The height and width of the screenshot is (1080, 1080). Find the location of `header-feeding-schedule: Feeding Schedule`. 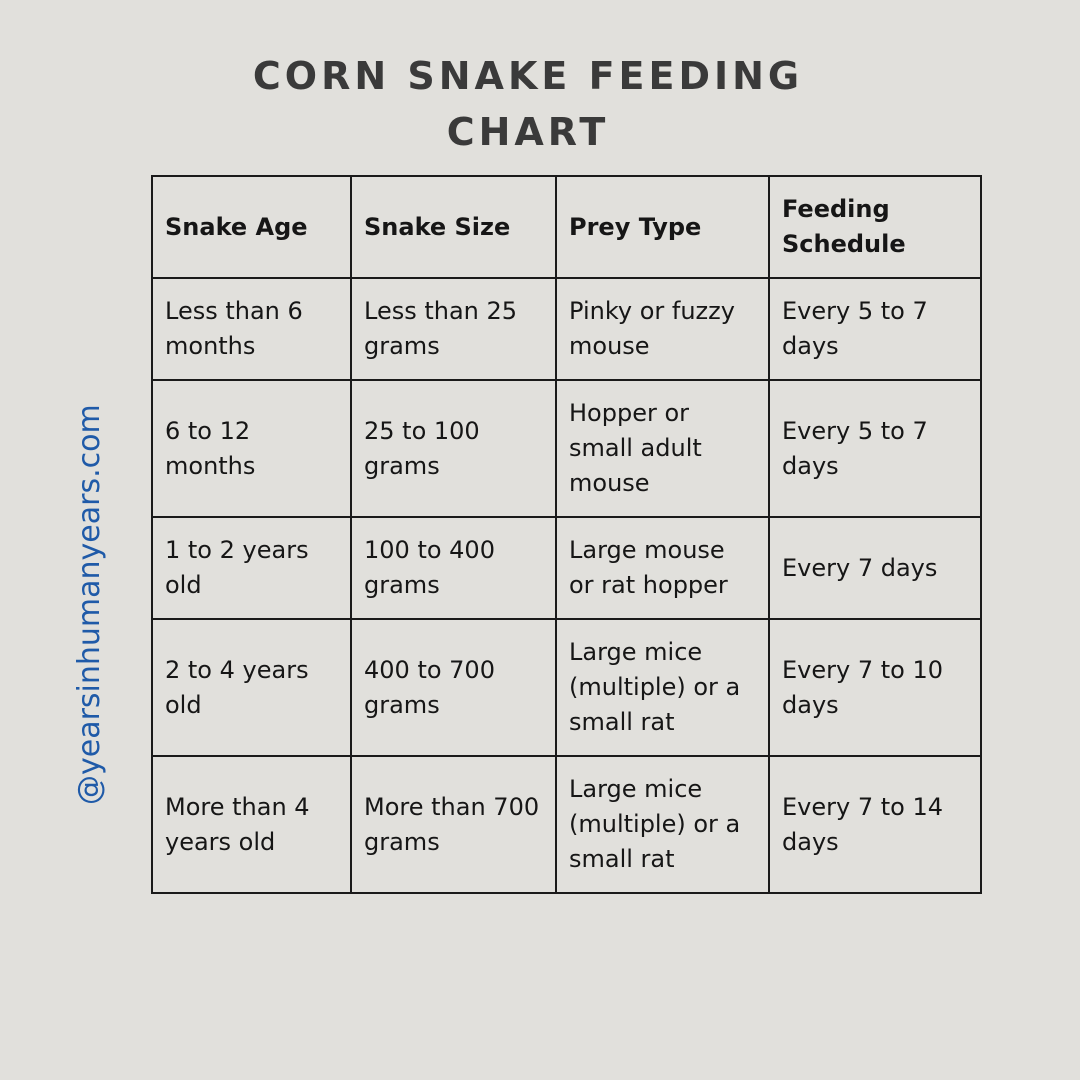

header-feeding-schedule: Feeding Schedule is located at coordinates (875, 227).